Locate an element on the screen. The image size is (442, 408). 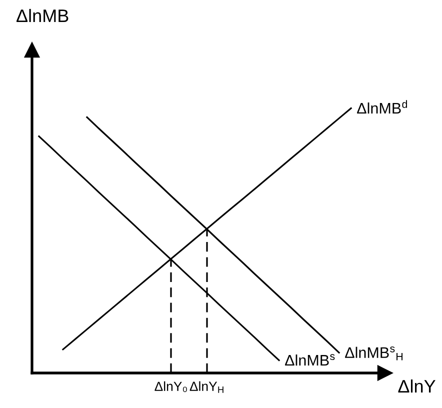
series-label: ΔlnMB$^{s}$ is located at coordinates (310, 360).